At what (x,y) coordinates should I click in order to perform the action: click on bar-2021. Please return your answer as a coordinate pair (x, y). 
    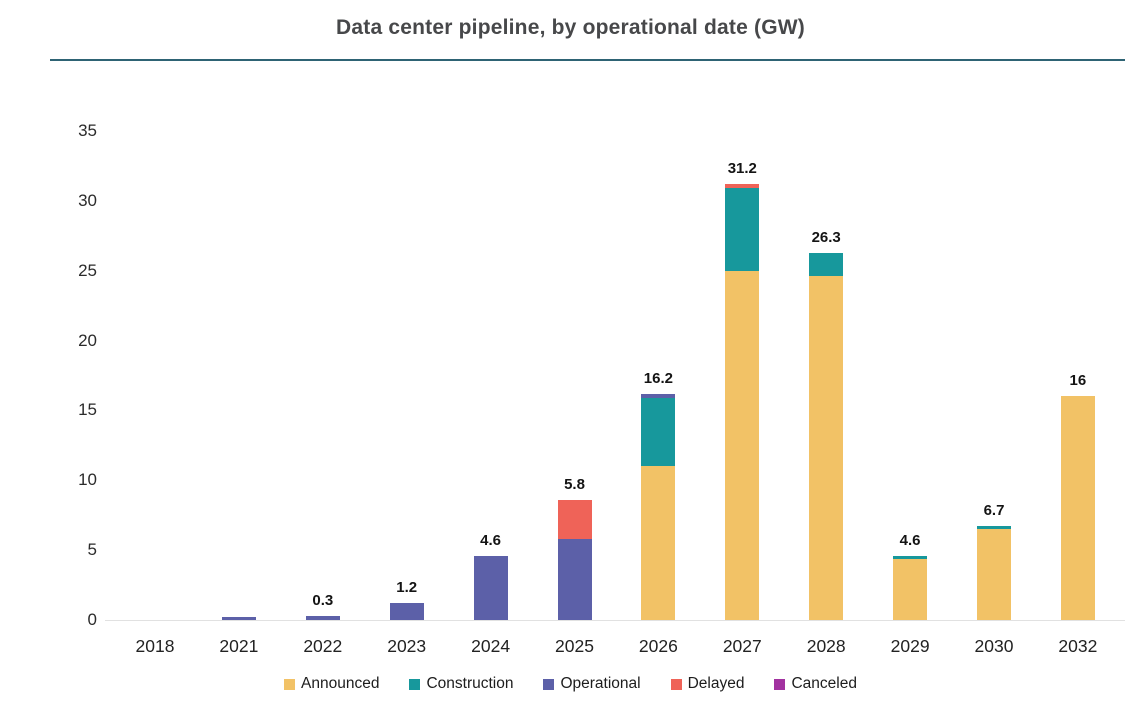
    Looking at the image, I should click on (238, 618).